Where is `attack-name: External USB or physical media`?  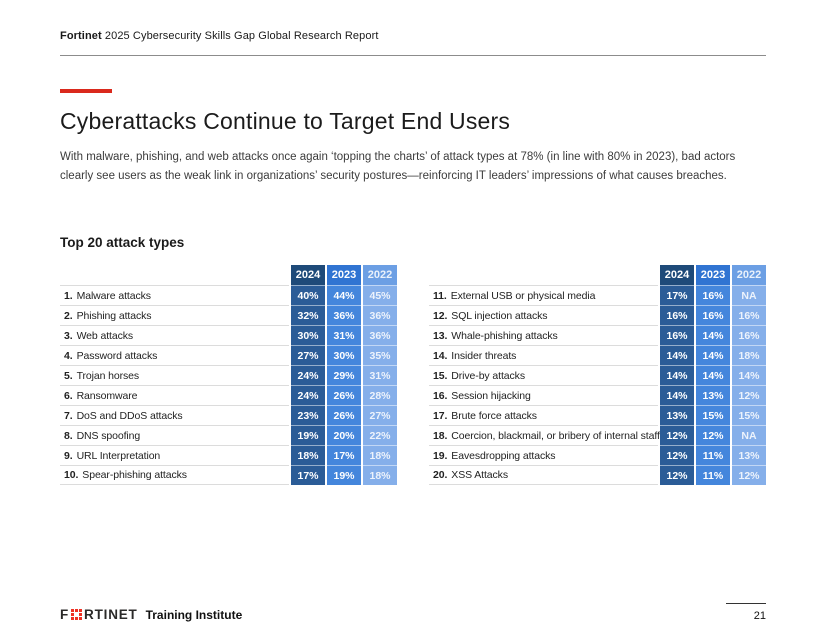 attack-name: External USB or physical media is located at coordinates (523, 295).